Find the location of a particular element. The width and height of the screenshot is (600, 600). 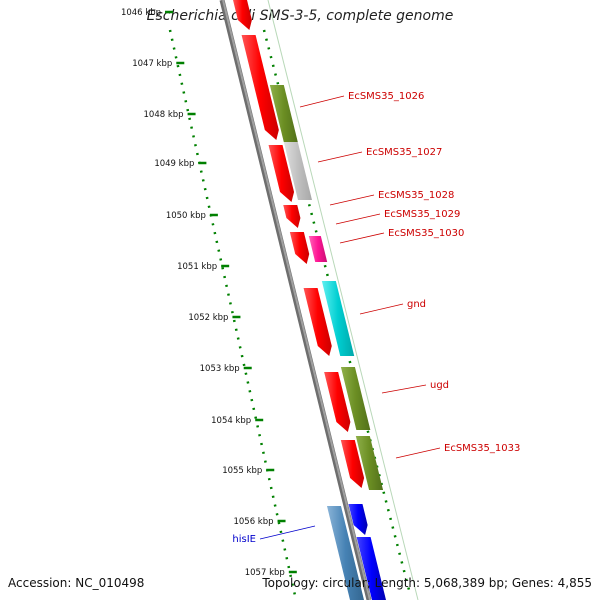

feature-glyph-ugd is located at coordinates (355, 398).